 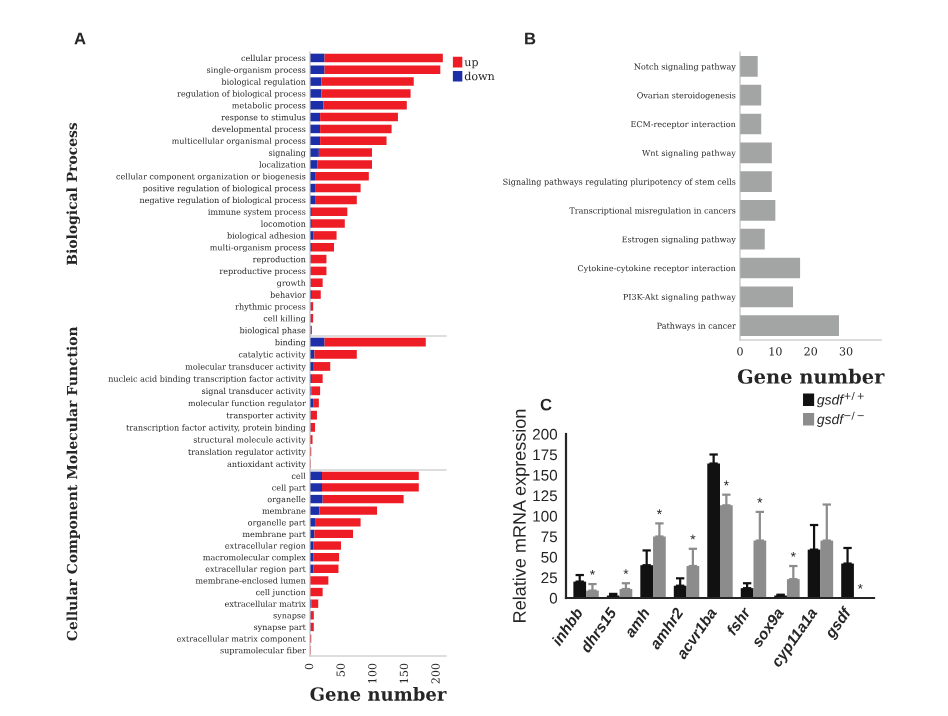 What do you see at coordinates (530, 38) in the screenshot?
I see `text: B` at bounding box center [530, 38].